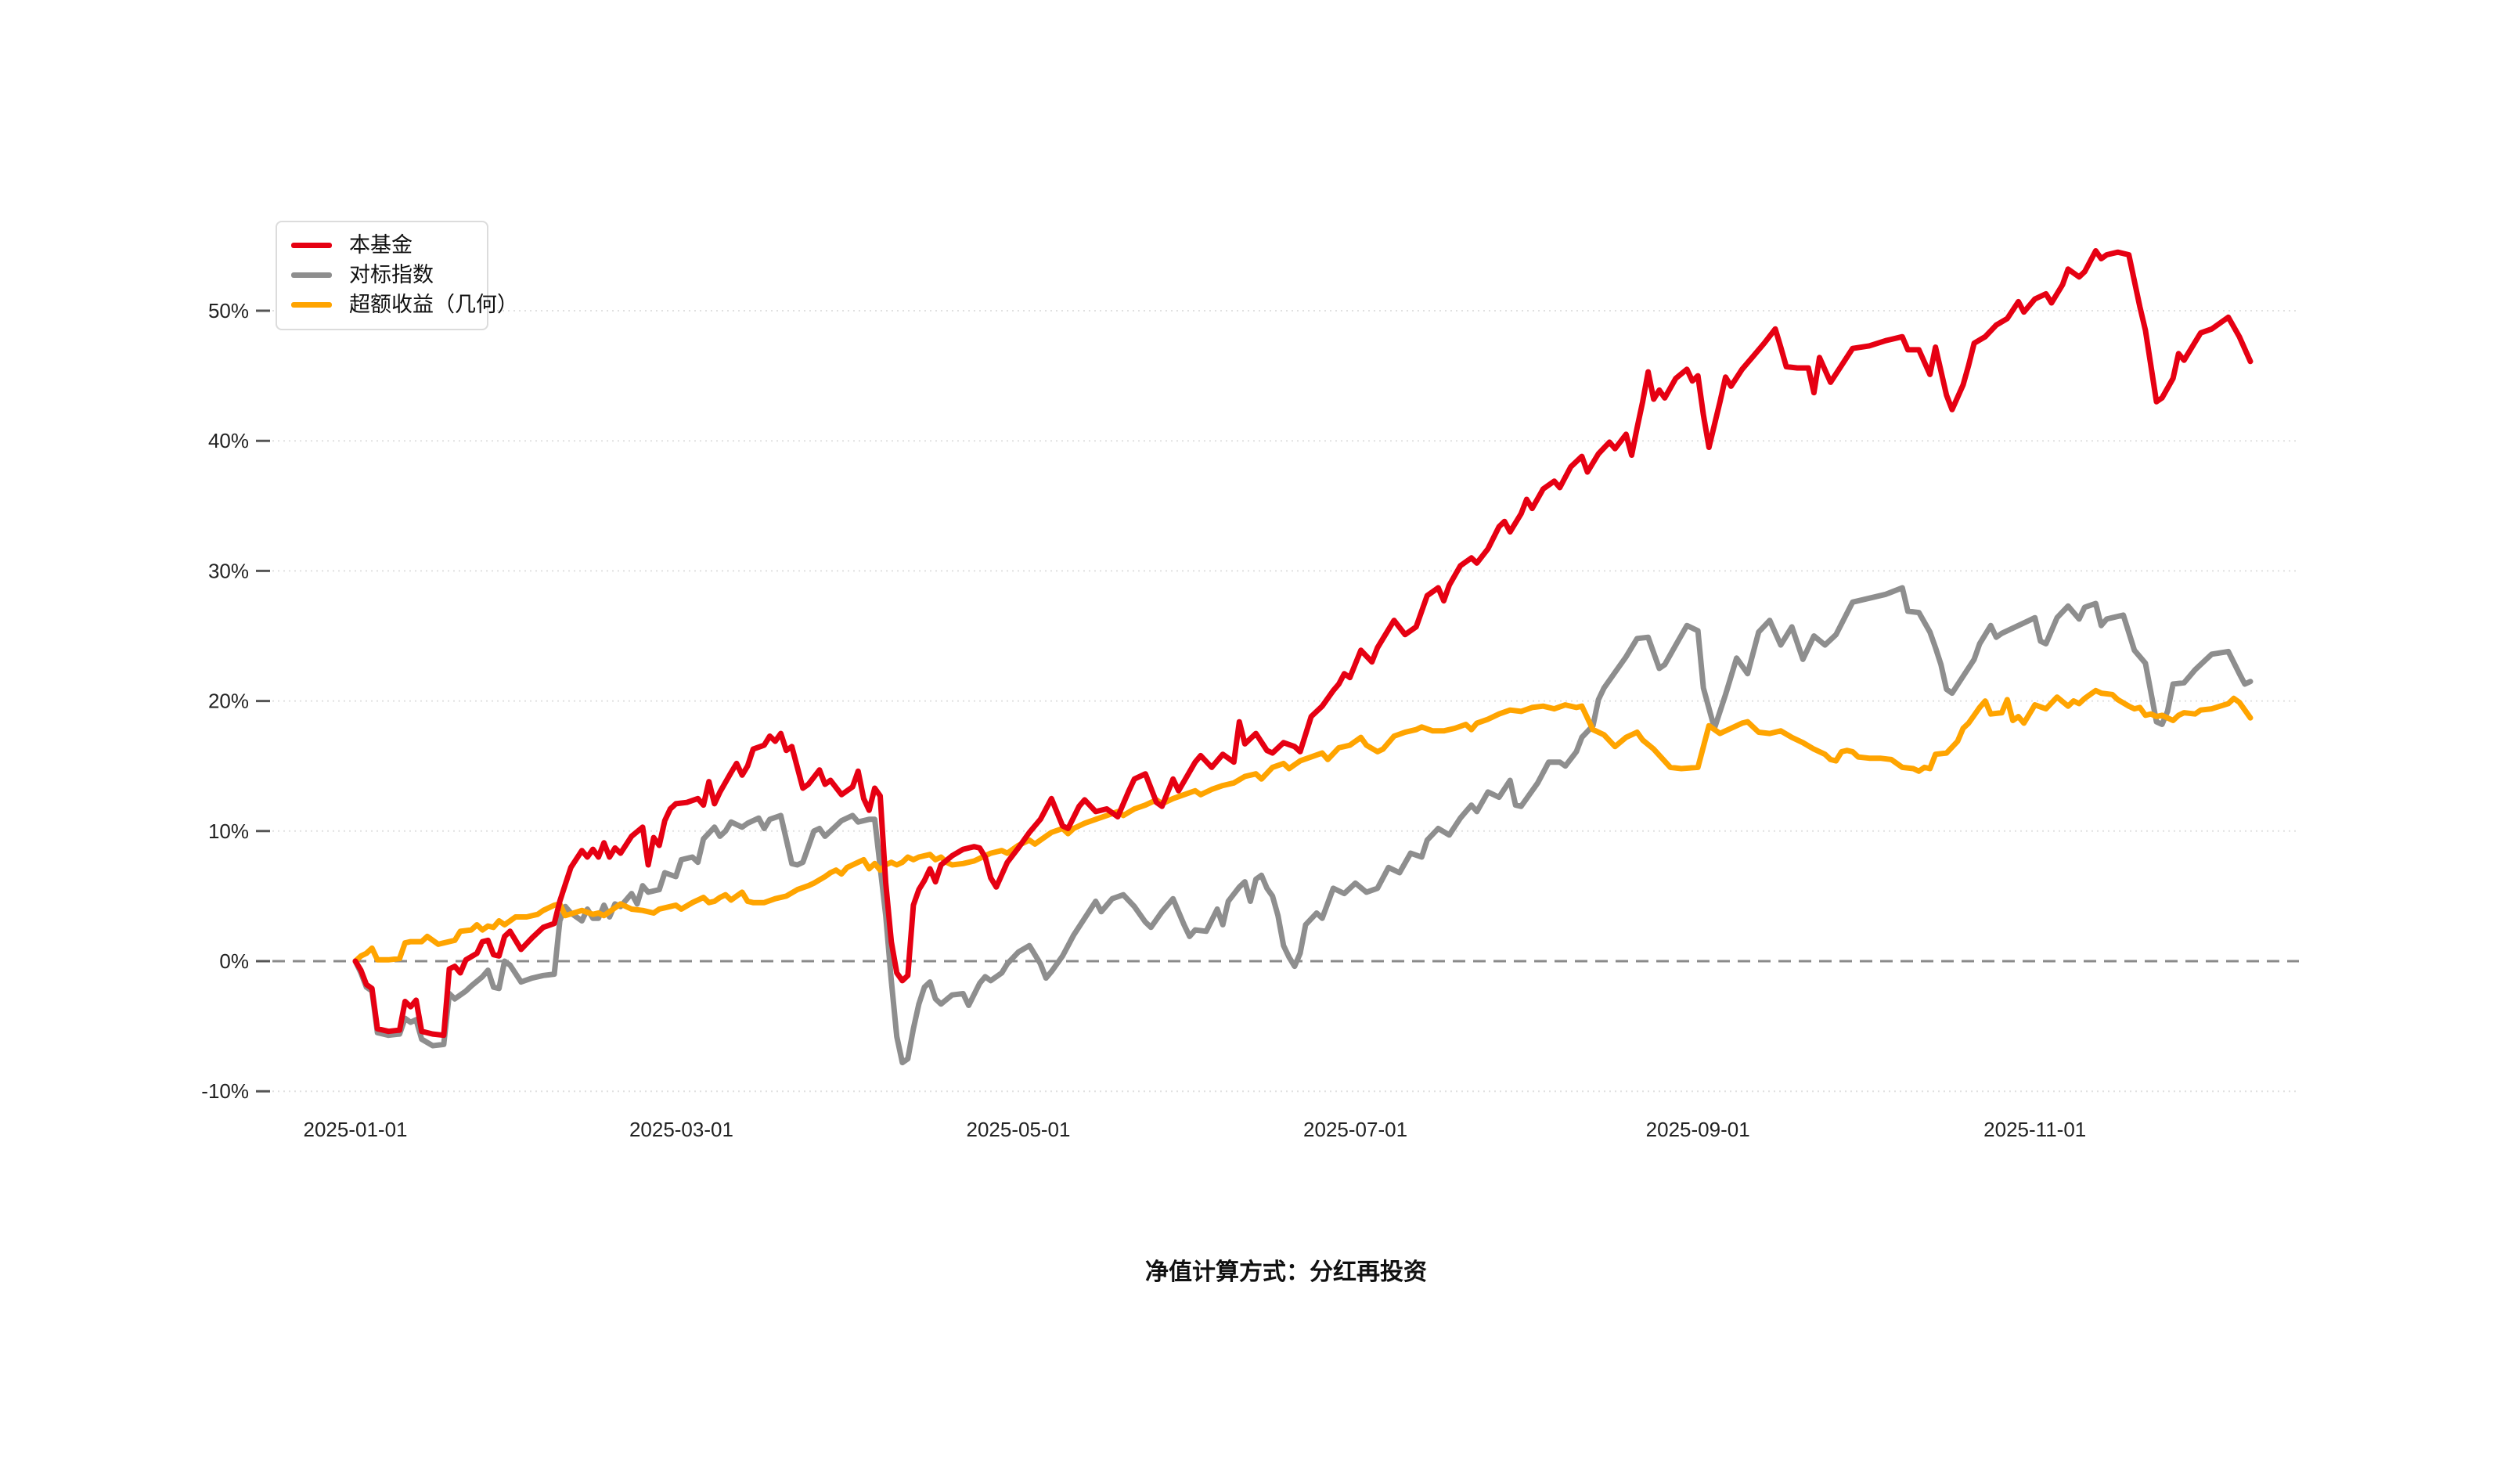  I want to click on excess-return-line-swatch, so click(311, 304).